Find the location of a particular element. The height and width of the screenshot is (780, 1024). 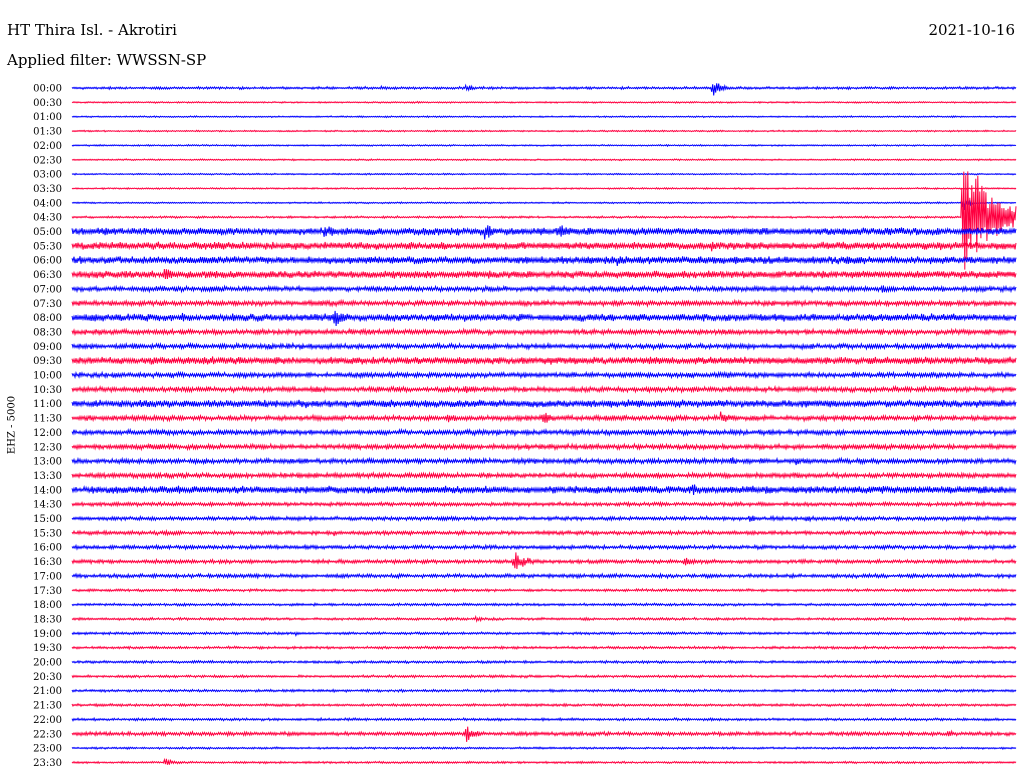

row-time-label: 10:30 is located at coordinates (47, 390).